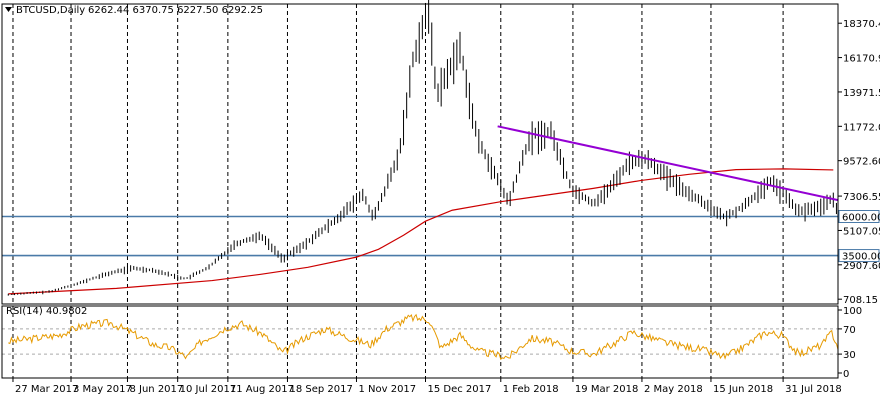  I want to click on trendline-segment, so click(668, 163).